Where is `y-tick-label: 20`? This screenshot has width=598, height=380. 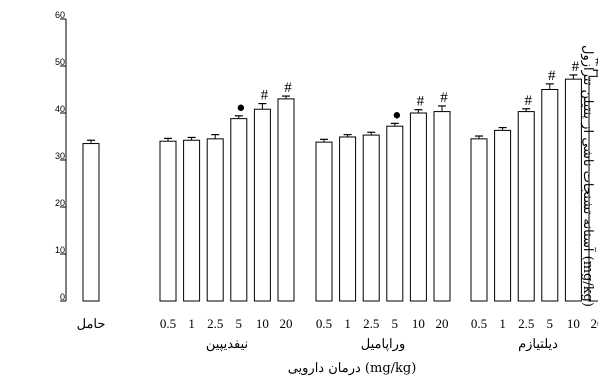
y-tick-label: 20 is located at coordinates (60, 203).